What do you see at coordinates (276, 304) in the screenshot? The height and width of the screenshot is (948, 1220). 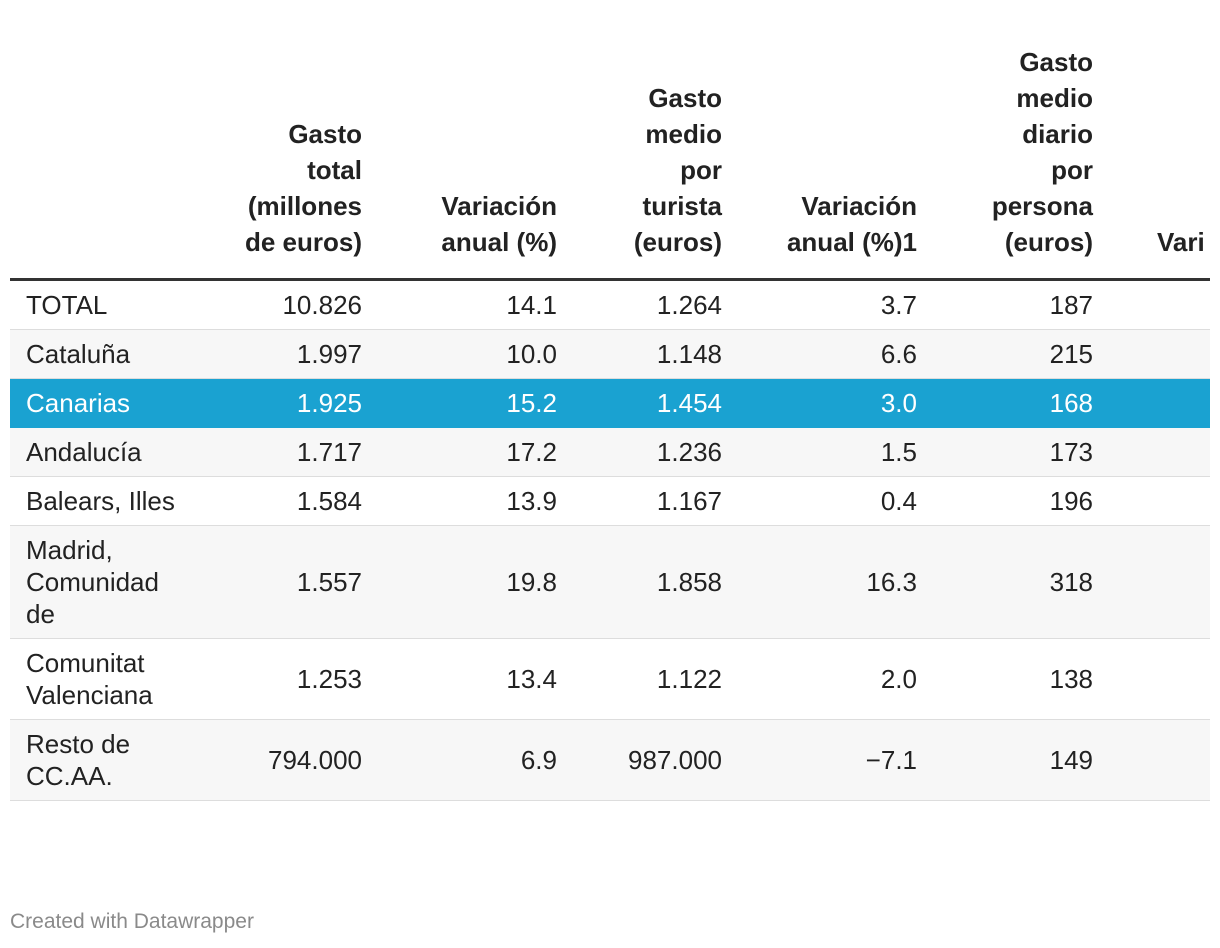 I see `cell: 10.826` at bounding box center [276, 304].